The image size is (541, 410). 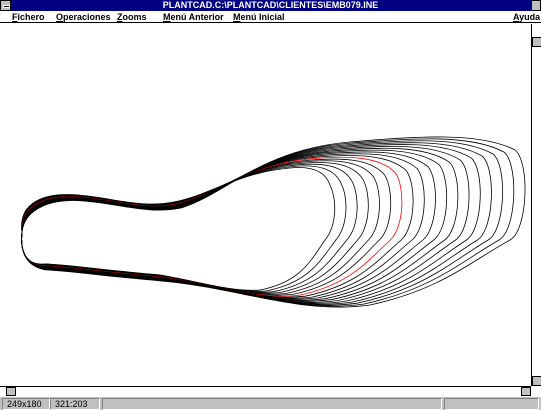 I want to click on scroll-down-arrow, so click(x=536, y=381).